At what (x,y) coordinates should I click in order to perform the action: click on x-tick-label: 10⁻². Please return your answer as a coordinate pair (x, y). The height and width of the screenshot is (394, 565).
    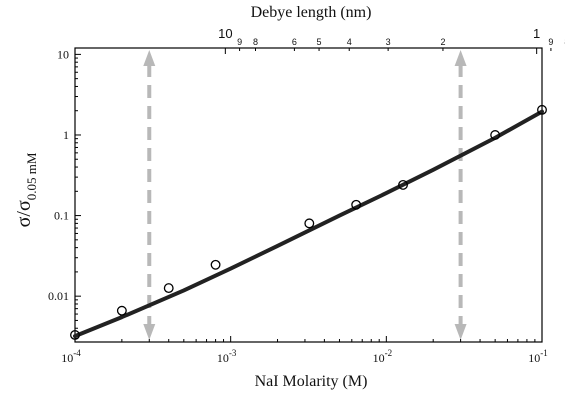
    Looking at the image, I should click on (383, 356).